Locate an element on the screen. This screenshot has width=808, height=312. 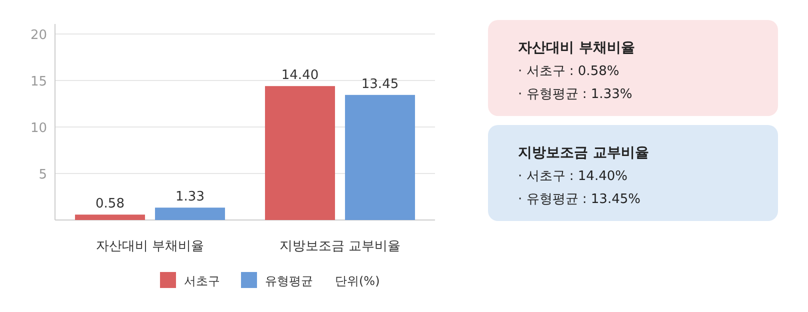
text: · 유형평균 : 13.45% is located at coordinates (579, 199).